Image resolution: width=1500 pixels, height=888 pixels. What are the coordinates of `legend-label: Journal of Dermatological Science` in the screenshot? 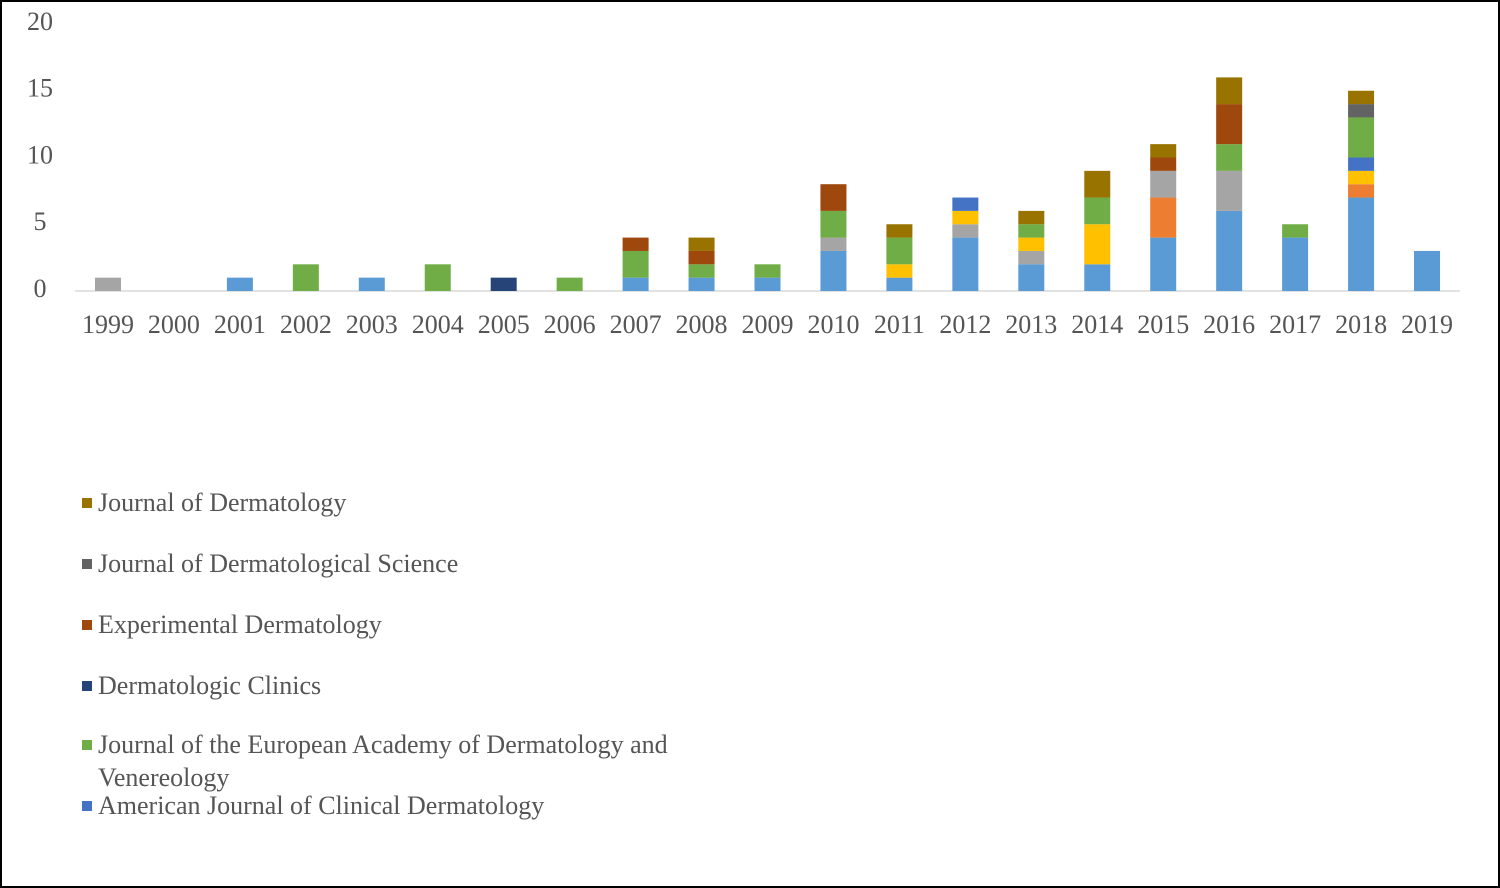 It's located at (278, 563).